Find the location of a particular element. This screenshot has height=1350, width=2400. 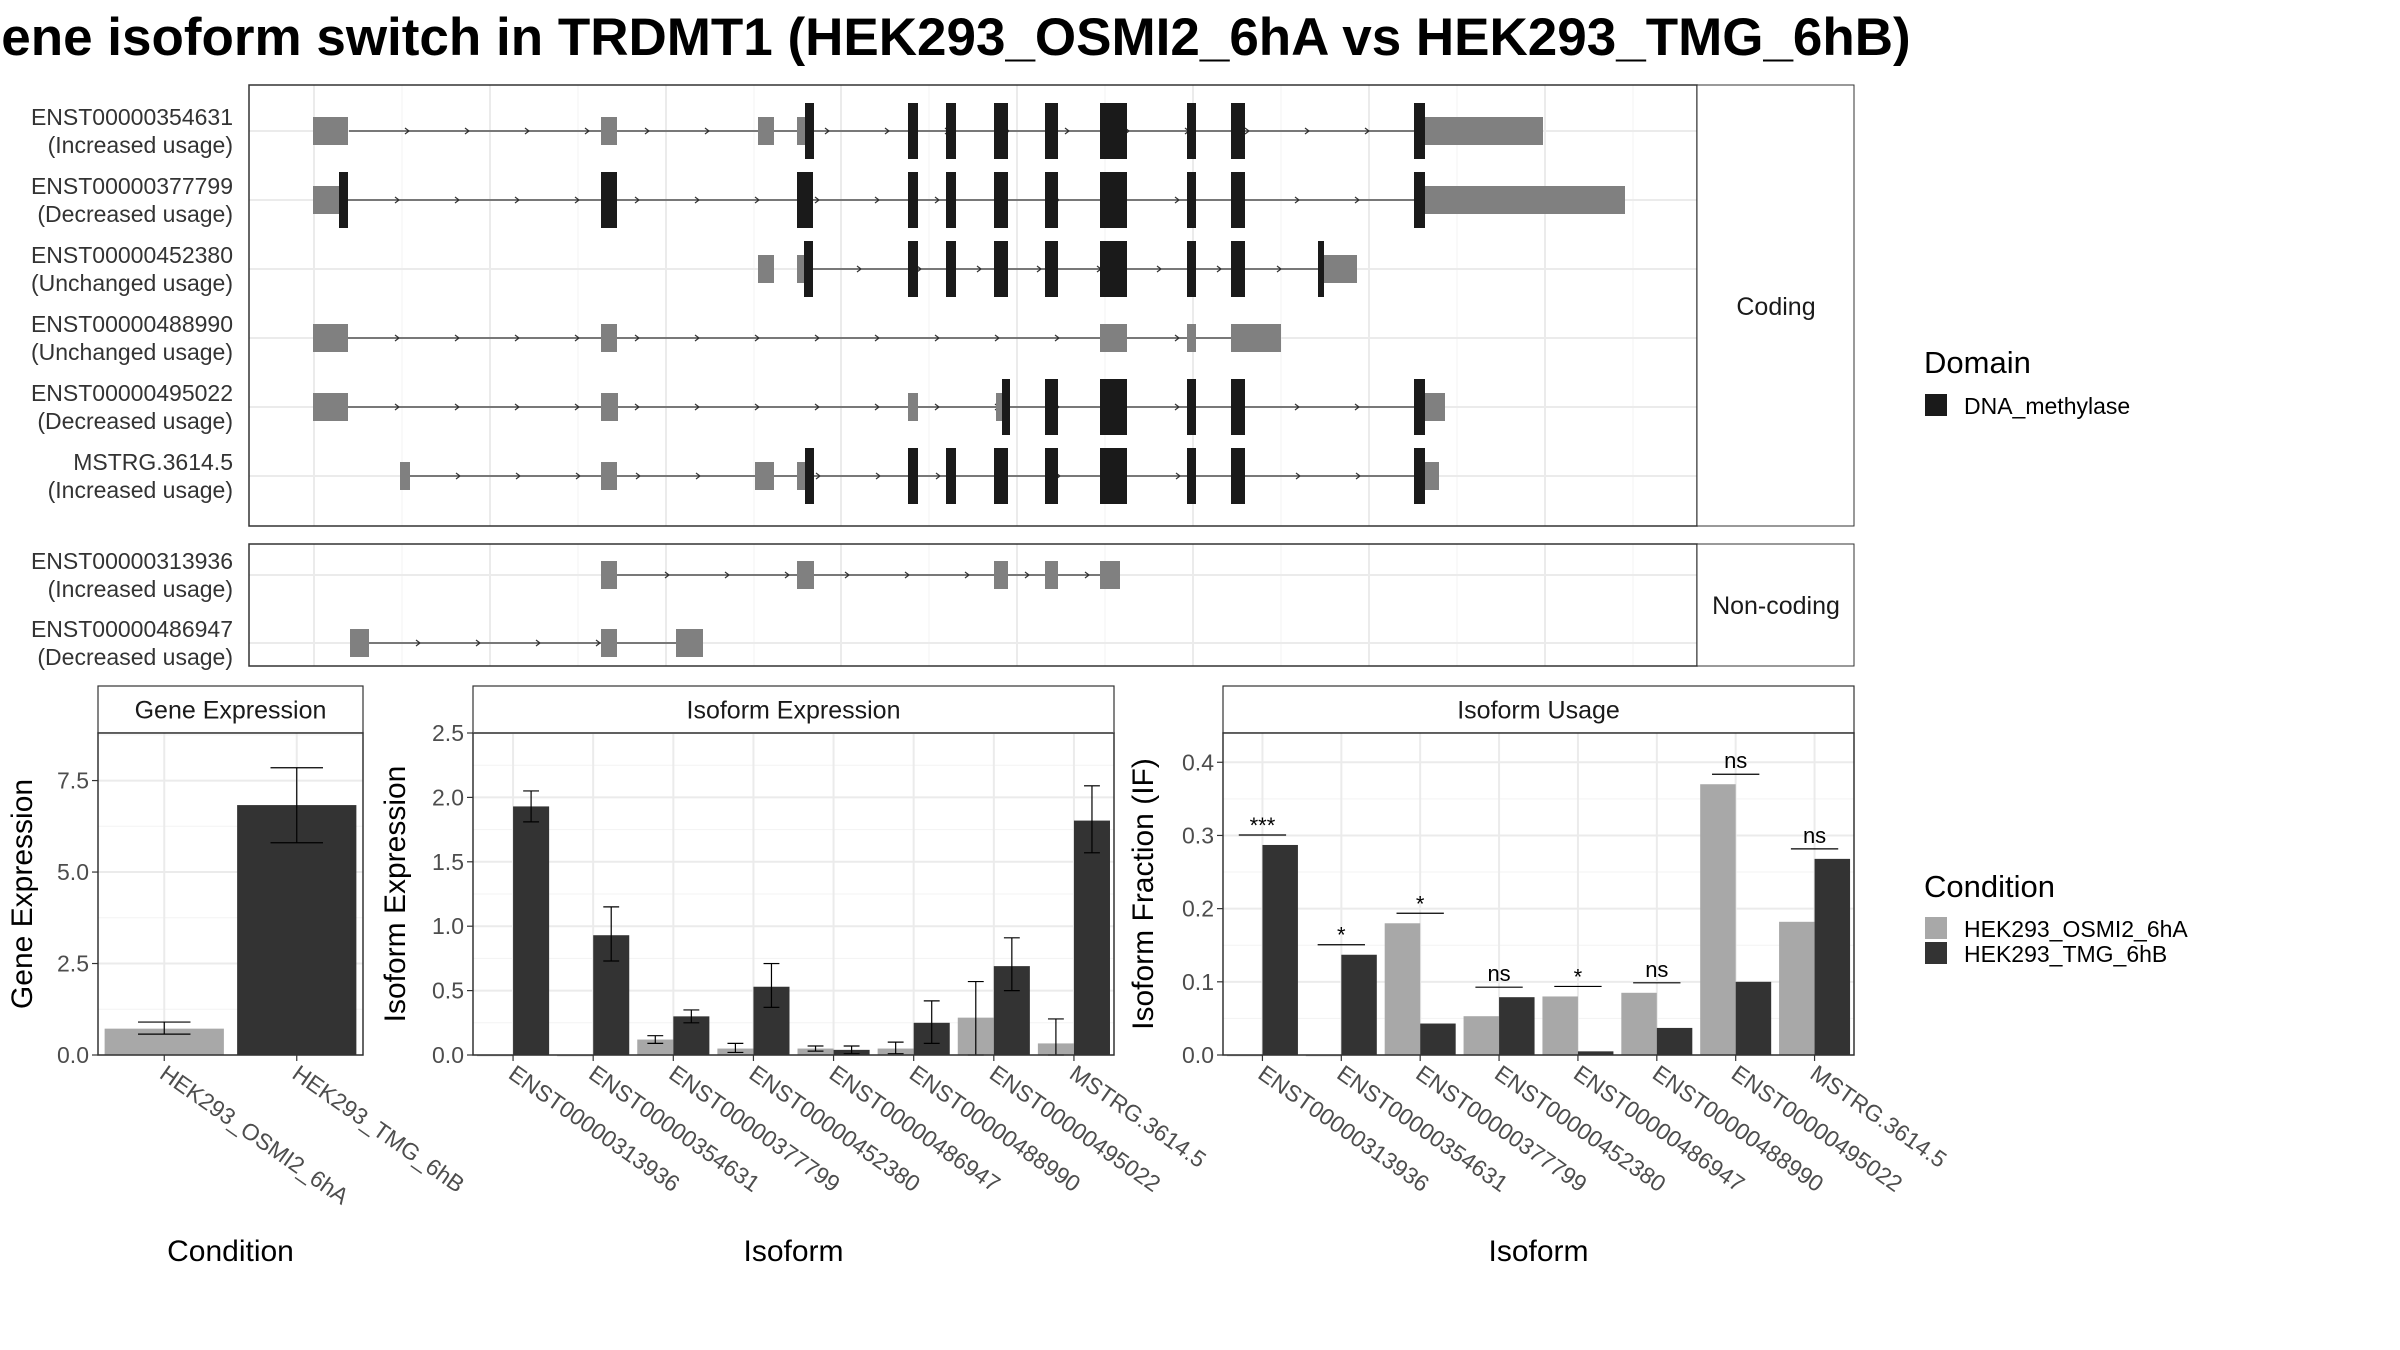

y-axis-title: Isoform Fraction (IF) is located at coordinates (1143, 894).